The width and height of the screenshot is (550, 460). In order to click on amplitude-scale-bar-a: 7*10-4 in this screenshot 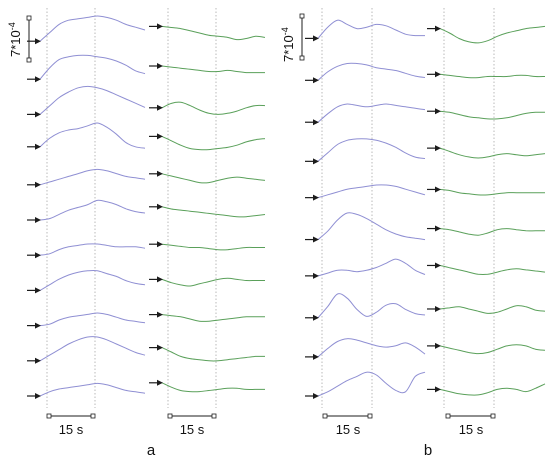, I will do `click(19, 39)`.